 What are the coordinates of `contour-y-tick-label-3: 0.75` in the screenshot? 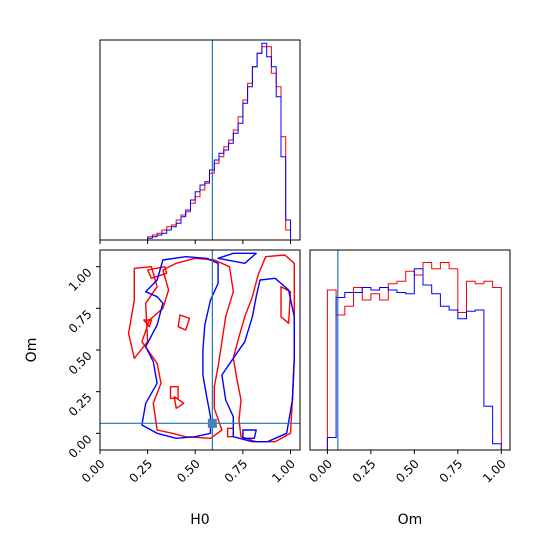 It's located at (80, 321).